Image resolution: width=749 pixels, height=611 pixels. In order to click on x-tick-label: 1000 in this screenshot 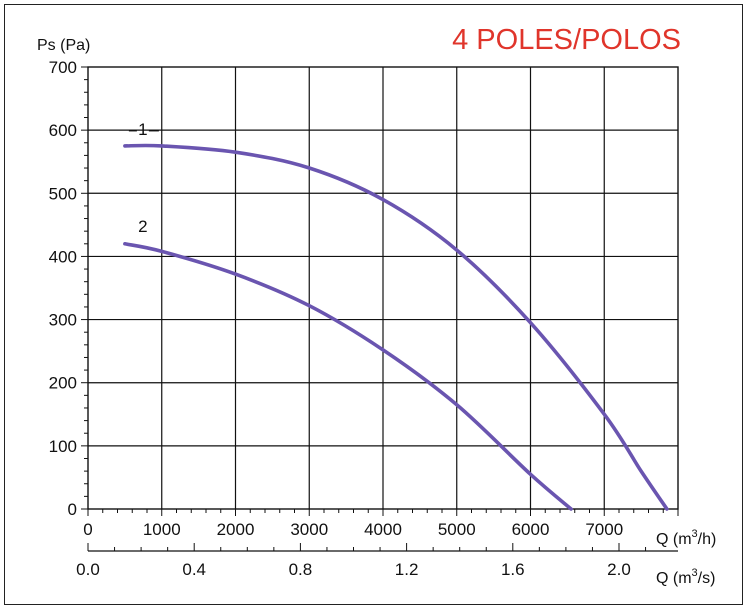, I will do `click(162, 529)`.